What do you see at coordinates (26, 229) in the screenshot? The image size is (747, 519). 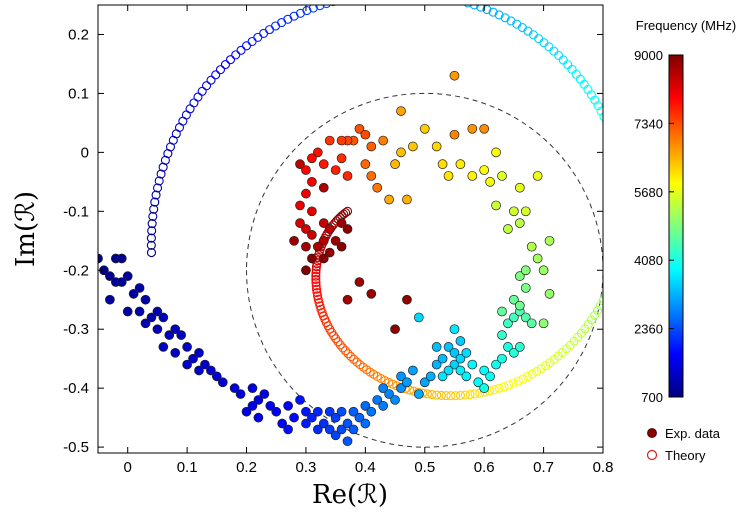 I see `y-axis-label: Im(ℛ)` at bounding box center [26, 229].